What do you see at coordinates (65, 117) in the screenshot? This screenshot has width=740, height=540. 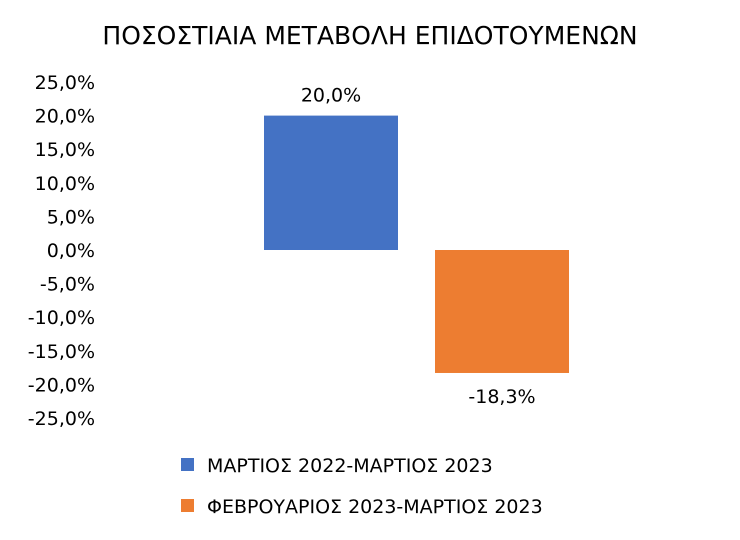 I see `y-tick-label: 20,0%` at bounding box center [65, 117].